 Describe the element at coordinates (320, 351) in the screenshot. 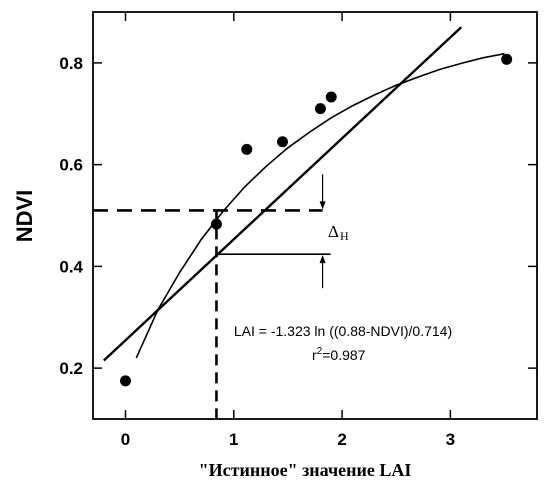

I see `r-squared-exponent: 2` at that location.